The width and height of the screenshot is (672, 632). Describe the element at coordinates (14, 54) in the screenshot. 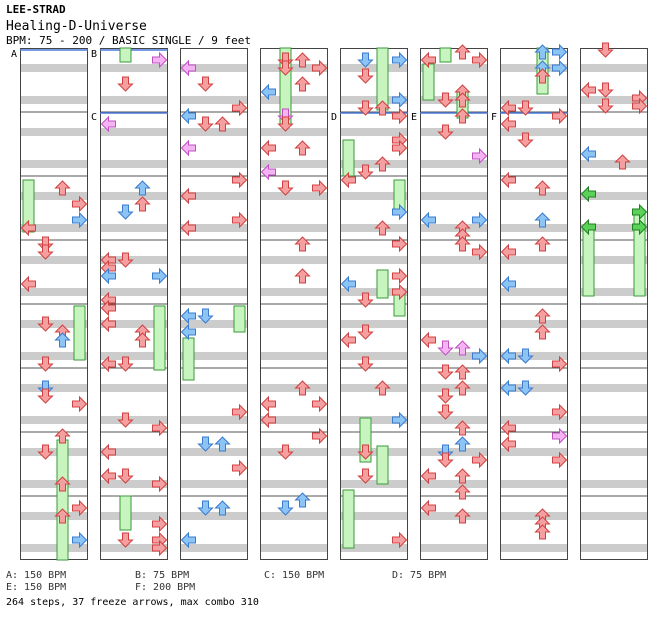

I see `bpm-section-label: A` at that location.